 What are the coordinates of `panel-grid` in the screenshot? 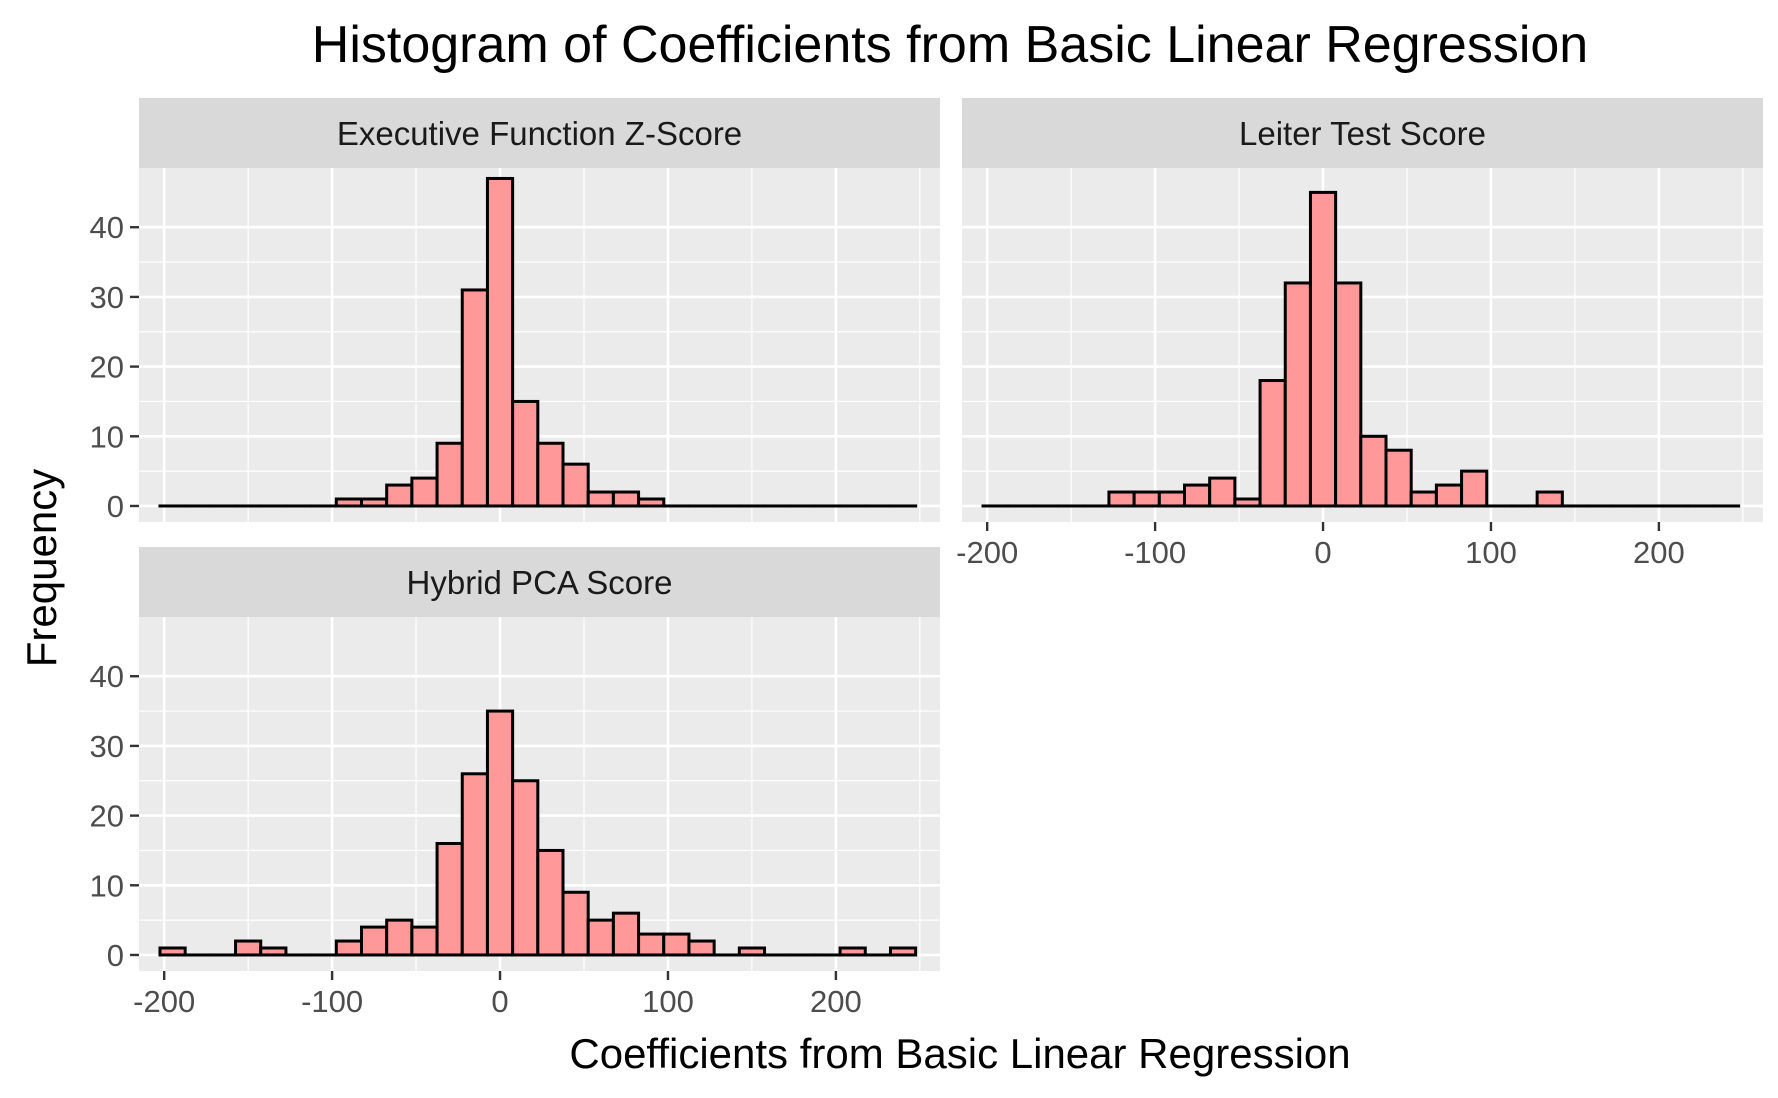 It's located at (539, 345).